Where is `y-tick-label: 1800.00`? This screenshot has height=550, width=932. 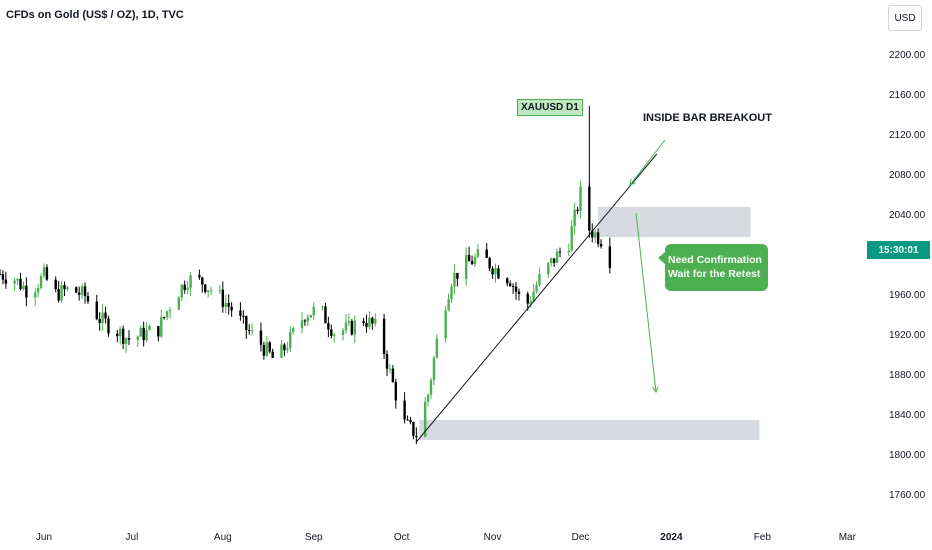
y-tick-label: 1800.00 is located at coordinates (907, 455).